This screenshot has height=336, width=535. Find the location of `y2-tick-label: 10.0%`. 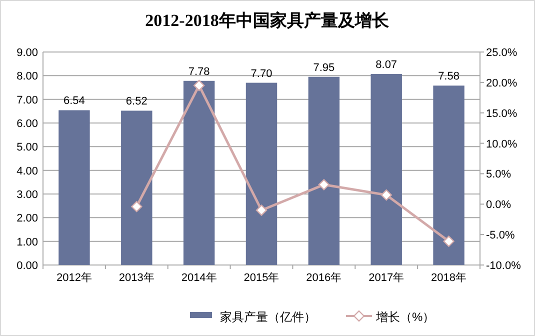

y2-tick-label: 10.0% is located at coordinates (502, 144).